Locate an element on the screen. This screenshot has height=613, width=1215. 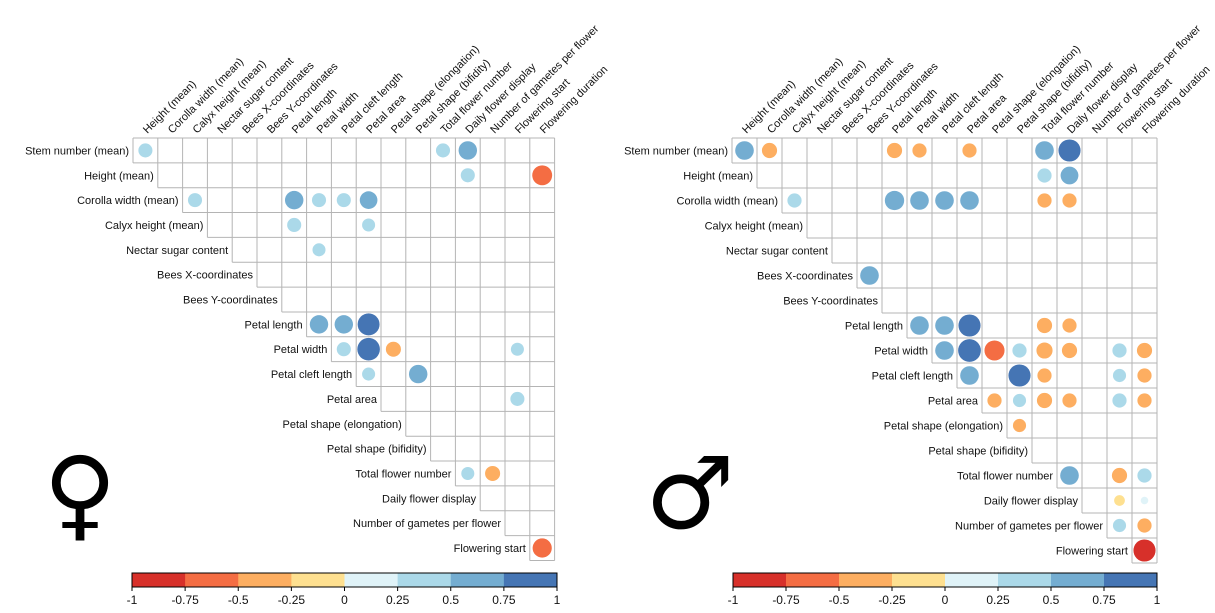
male-symbol-icon: ♂ is located at coordinates (690, 493).